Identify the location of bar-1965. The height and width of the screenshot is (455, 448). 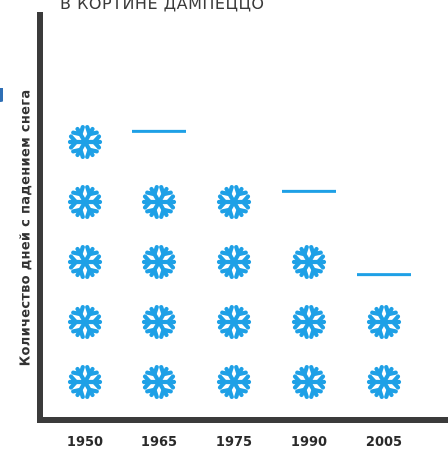
(159, 261).